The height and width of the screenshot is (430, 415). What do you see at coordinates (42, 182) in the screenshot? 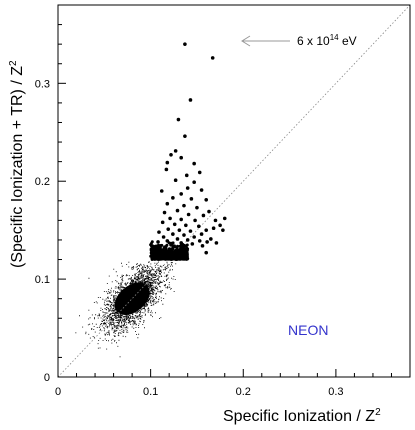
I see `y-tick-label: 0.2` at bounding box center [42, 182].